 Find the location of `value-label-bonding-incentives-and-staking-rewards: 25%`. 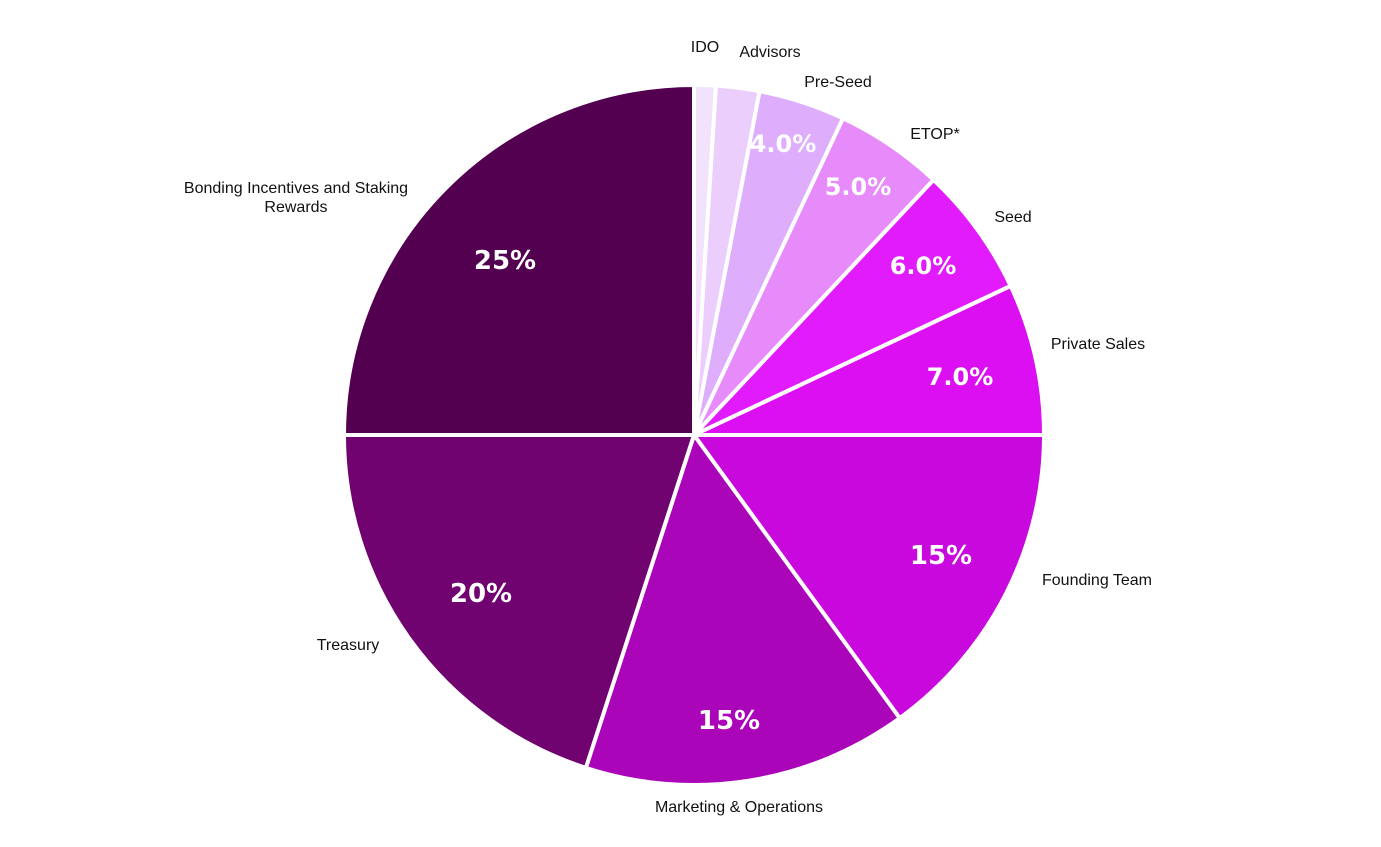

value-label-bonding-incentives-and-staking-rewards: 25% is located at coordinates (505, 261).